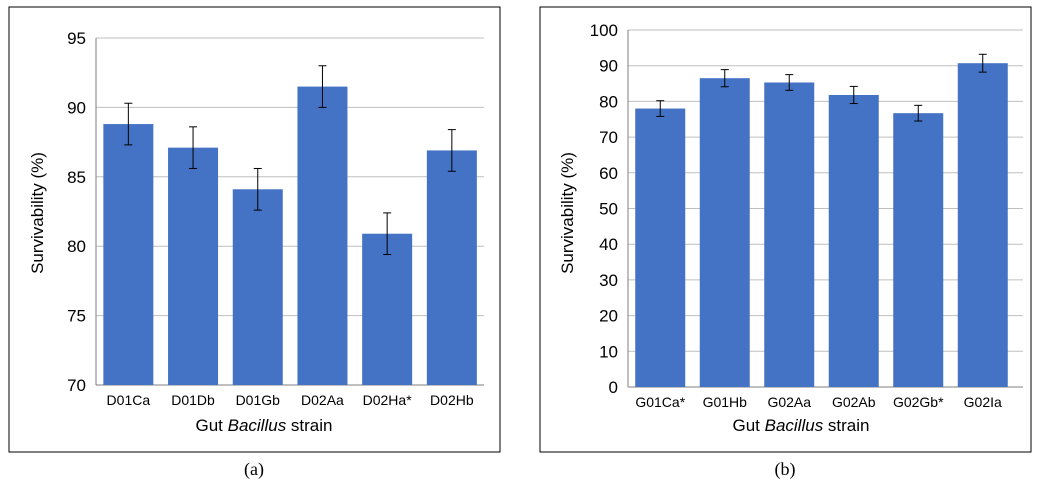 The image size is (1039, 484). What do you see at coordinates (322, 400) in the screenshot?
I see `x-tick-label: D02Aa` at bounding box center [322, 400].